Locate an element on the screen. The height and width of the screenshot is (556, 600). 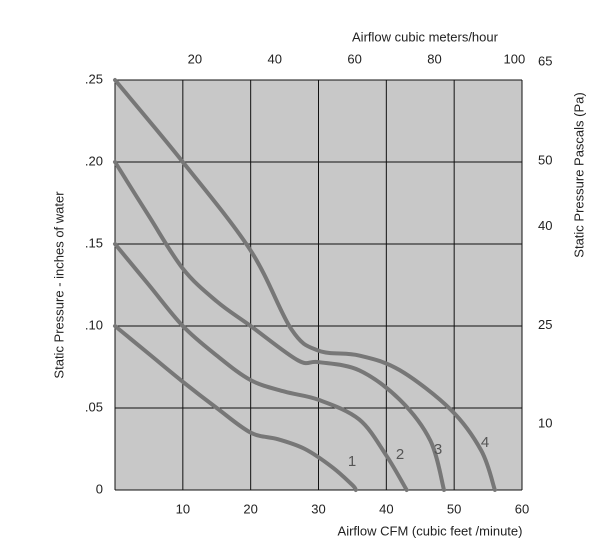
x2-axis-label: Airflow cubic meters/hour is located at coordinates (425, 36).